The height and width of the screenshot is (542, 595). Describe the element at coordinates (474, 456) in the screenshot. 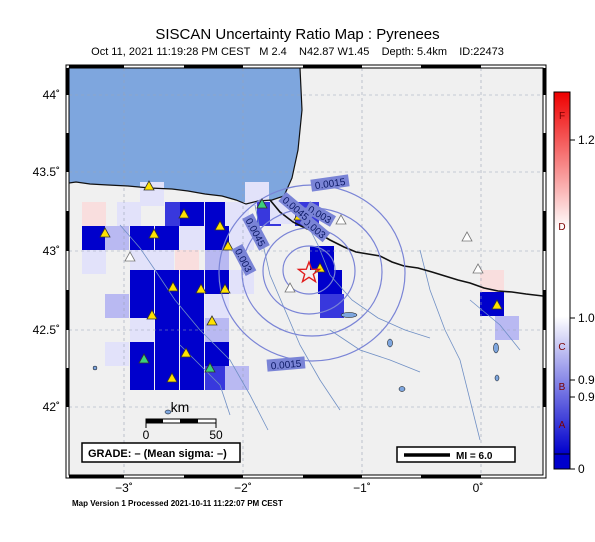

I see `mi-text: MI = 6.0` at that location.